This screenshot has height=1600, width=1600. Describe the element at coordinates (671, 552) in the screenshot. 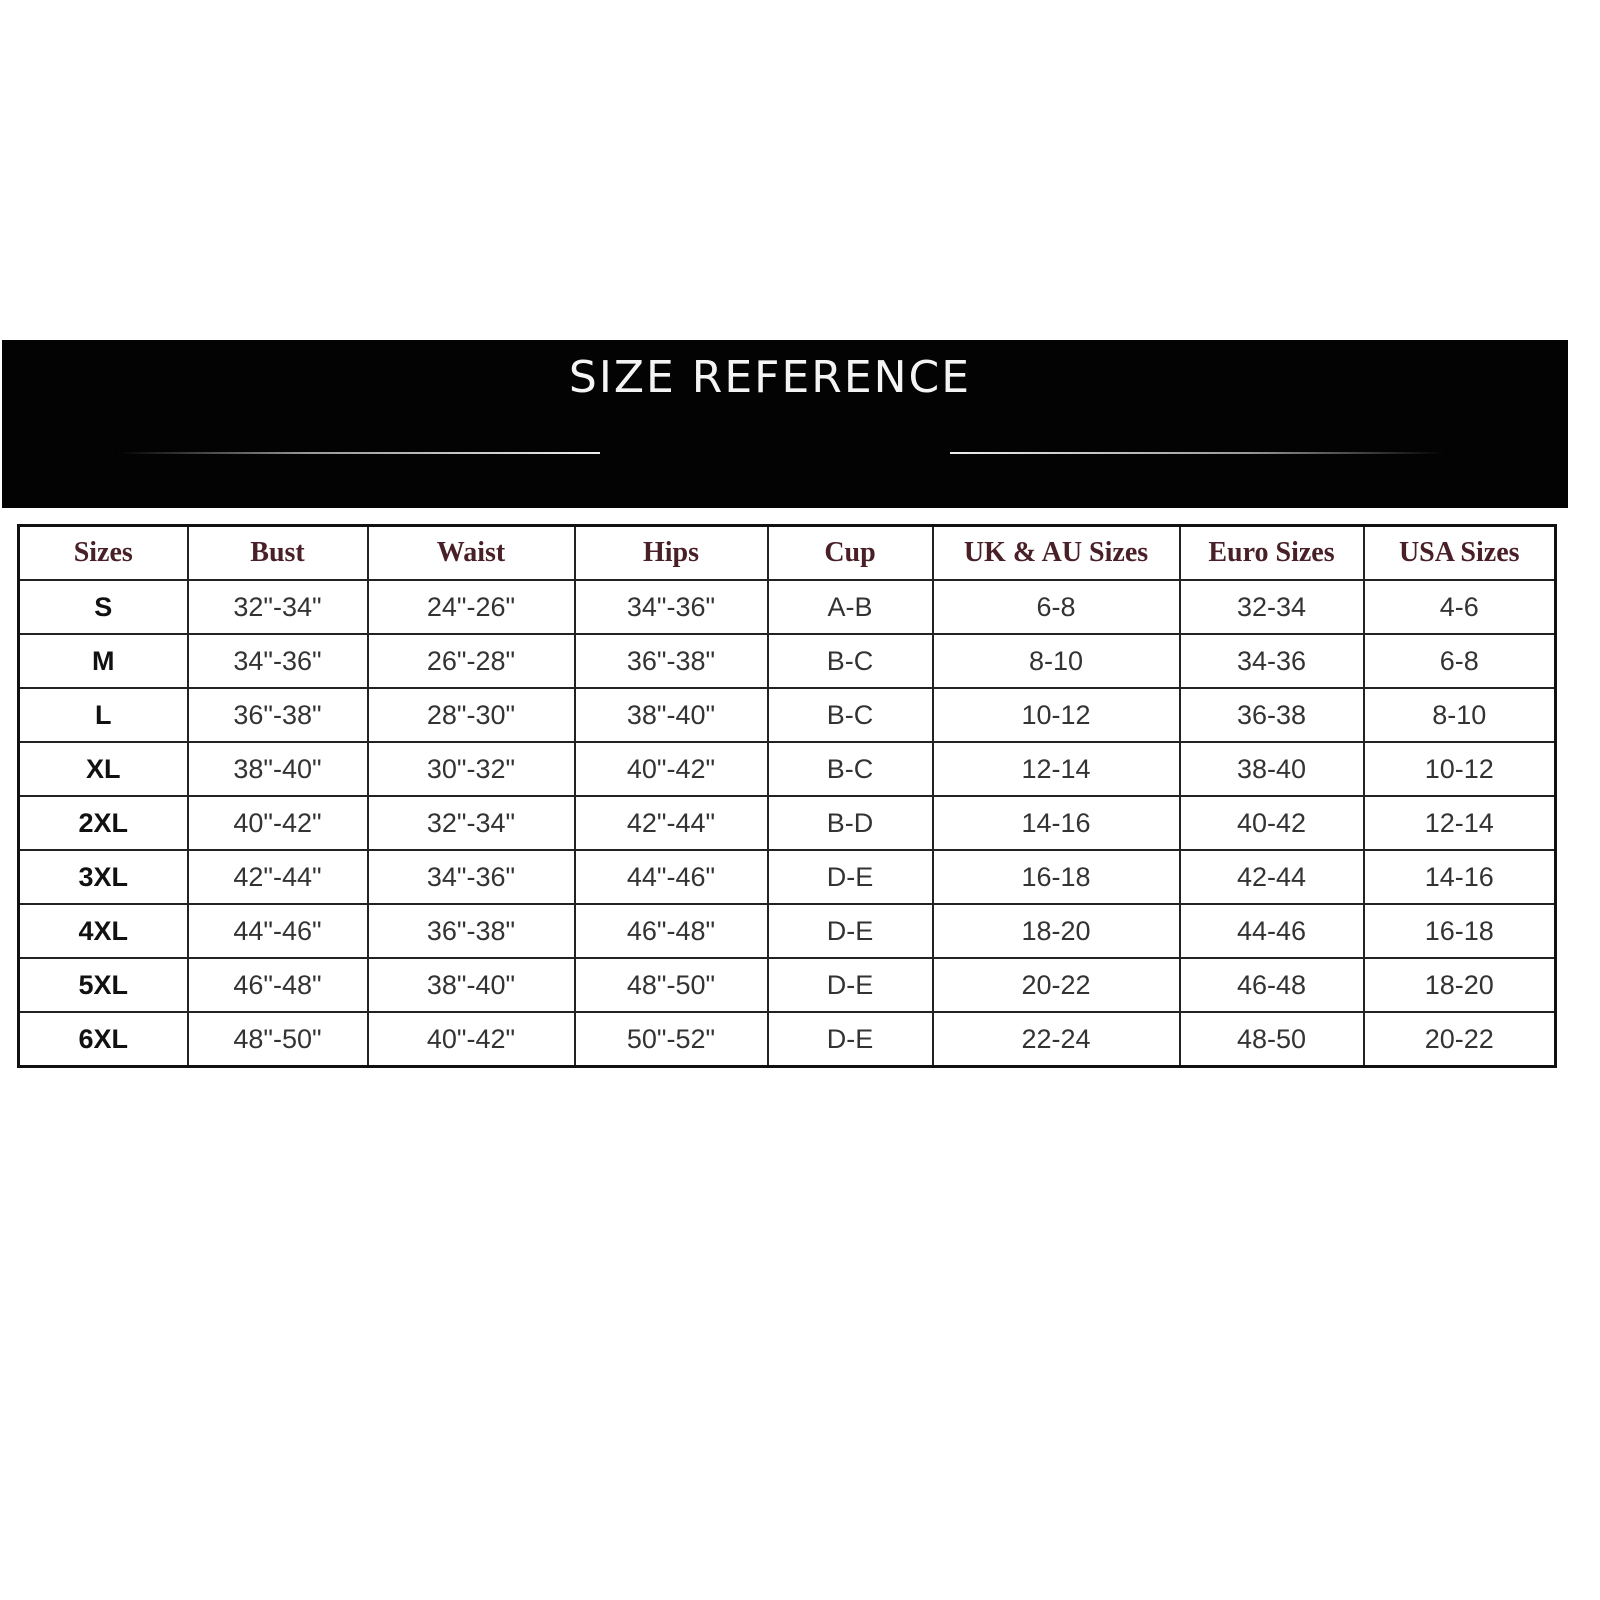

I see `column-header: Hips` at that location.